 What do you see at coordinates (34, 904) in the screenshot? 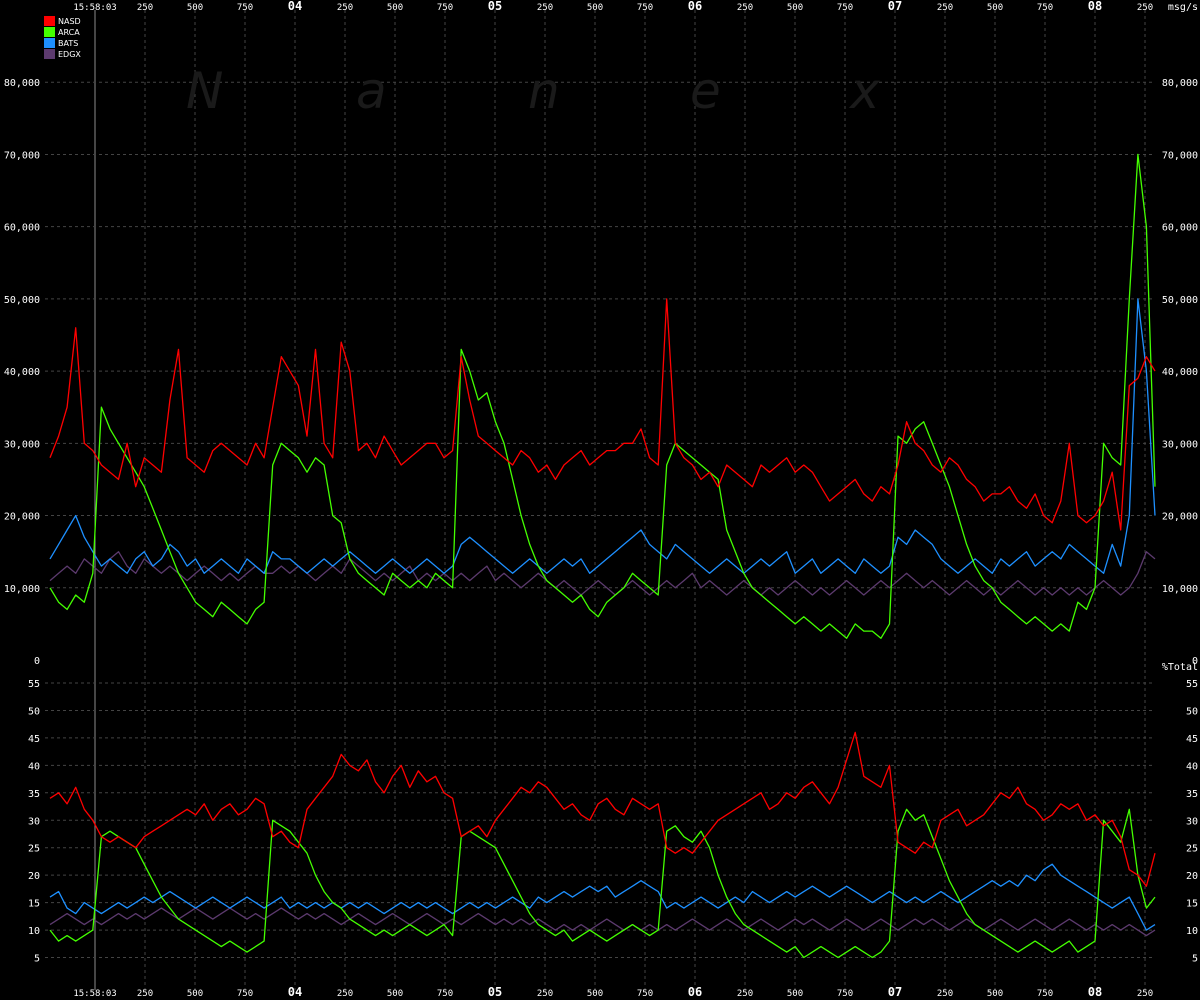
I see `y-tick-label-left: 15` at bounding box center [34, 904].